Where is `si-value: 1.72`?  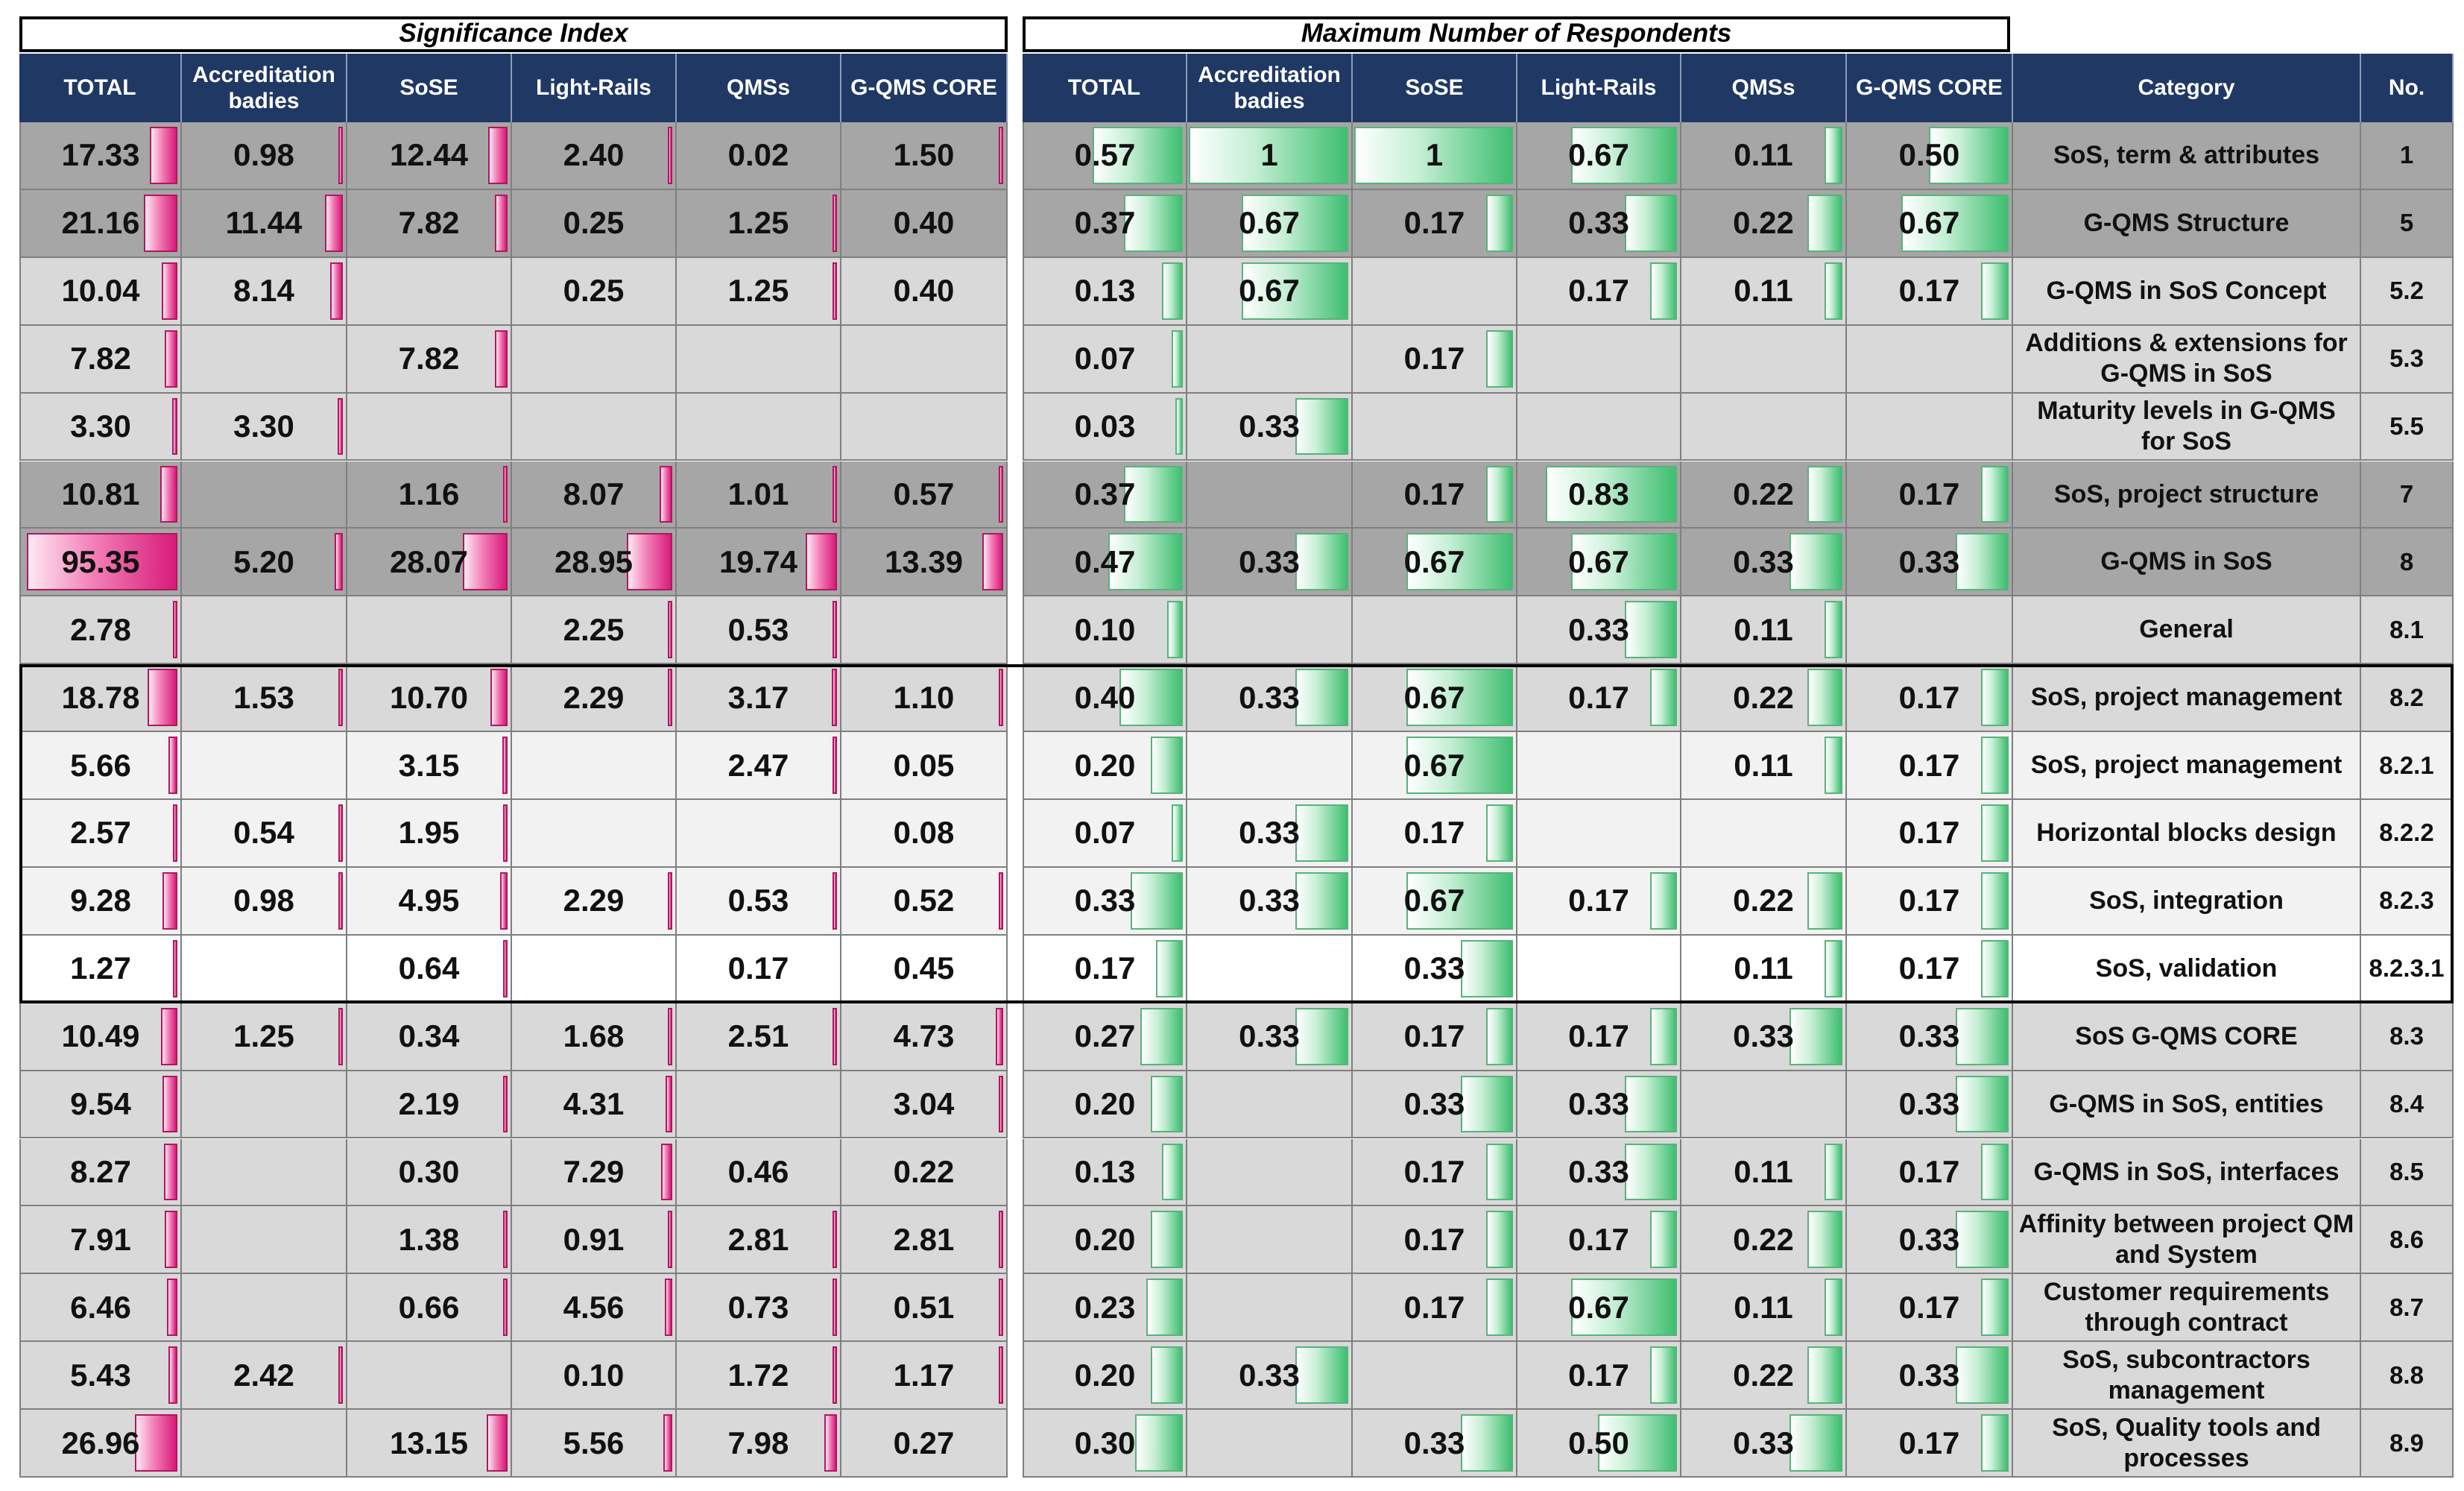 si-value: 1.72 is located at coordinates (758, 1375).